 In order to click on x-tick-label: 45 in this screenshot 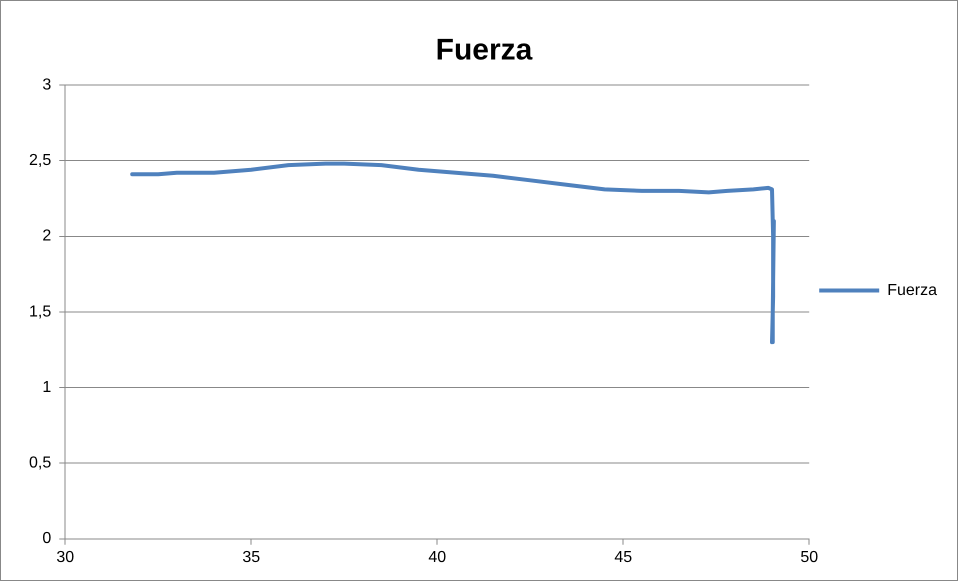, I will do `click(623, 557)`.